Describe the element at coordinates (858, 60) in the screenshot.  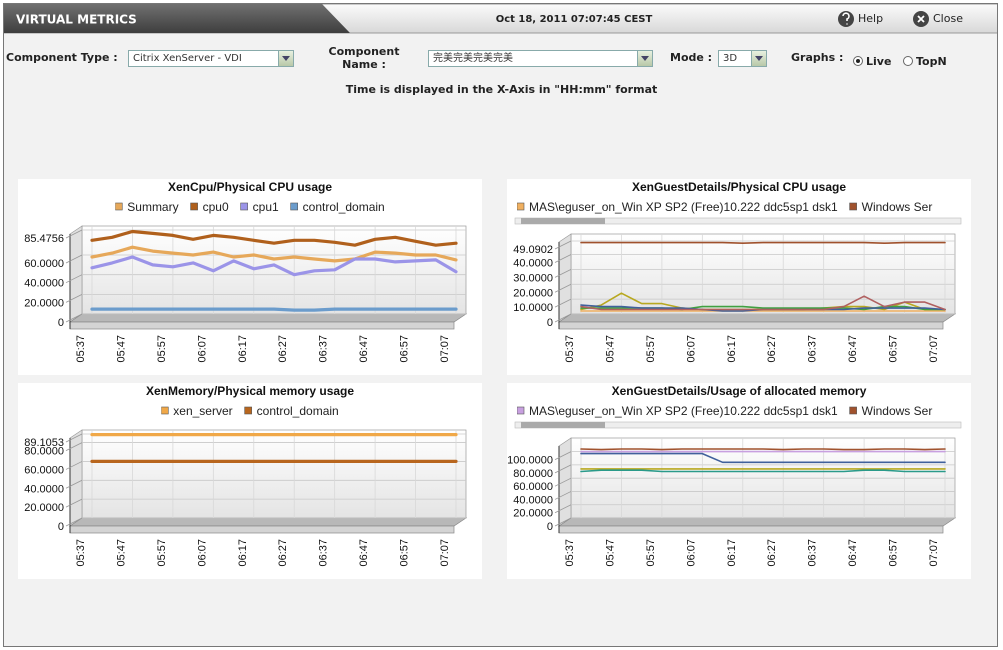
I see `radio-dot` at that location.